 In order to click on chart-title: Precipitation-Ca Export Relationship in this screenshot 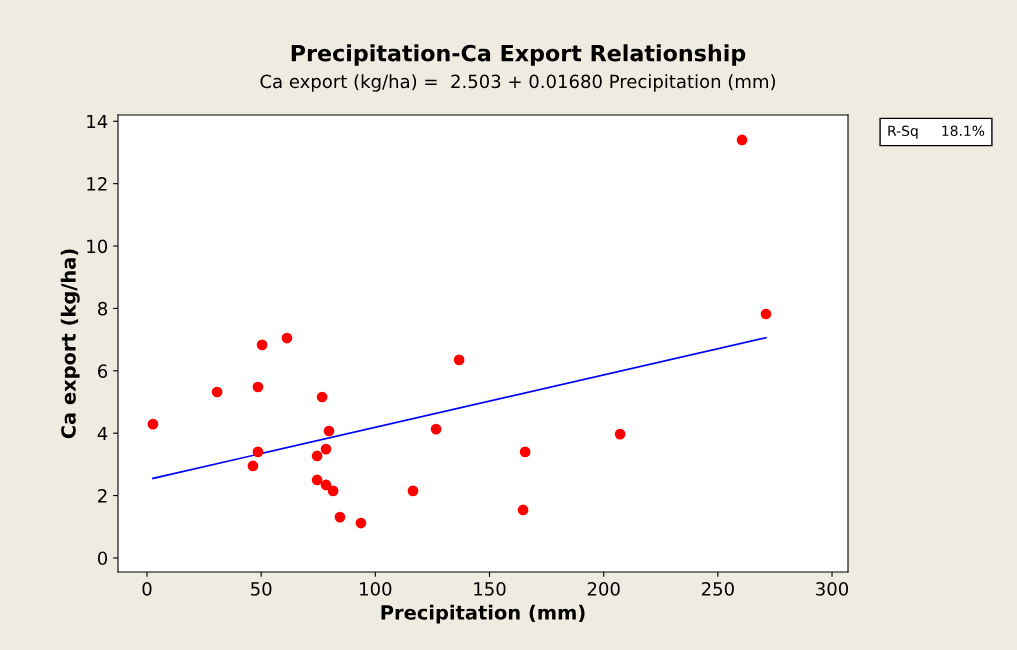, I will do `click(518, 55)`.